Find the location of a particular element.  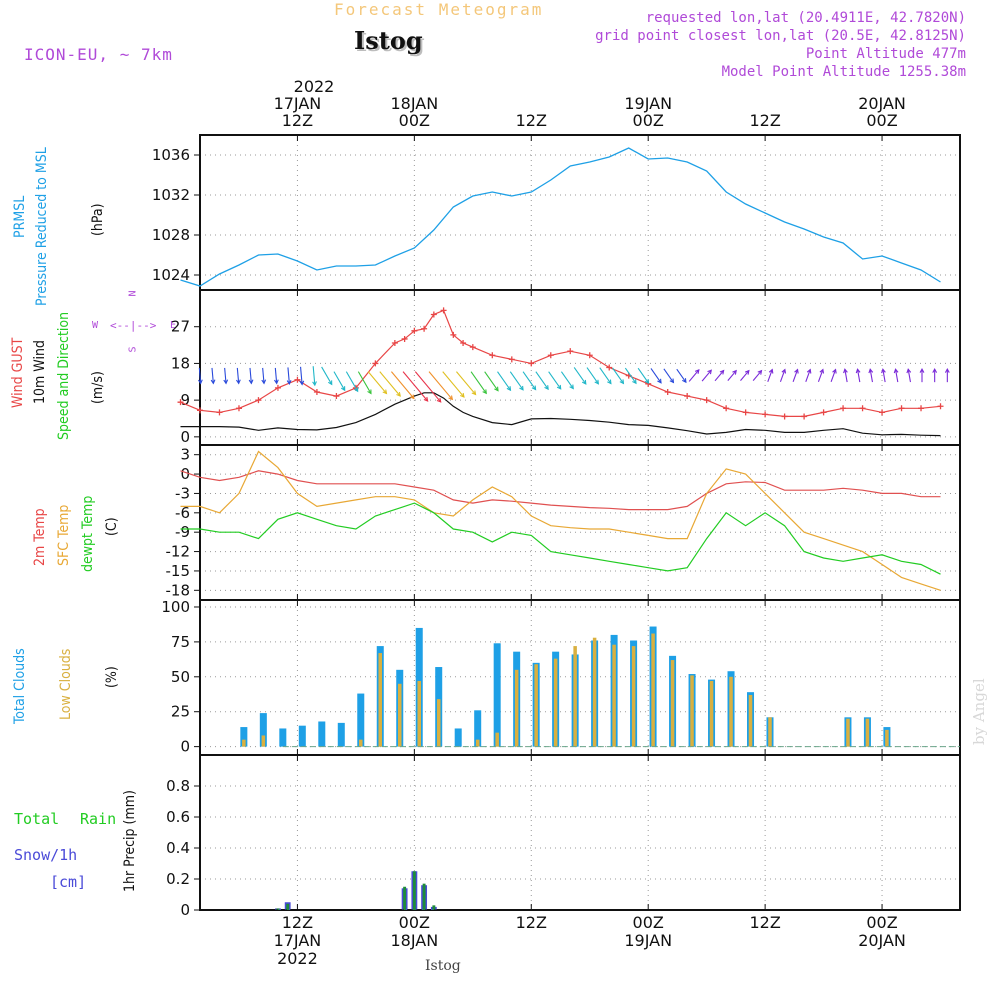

y-tick-label: -9 is located at coordinates (182, 532).